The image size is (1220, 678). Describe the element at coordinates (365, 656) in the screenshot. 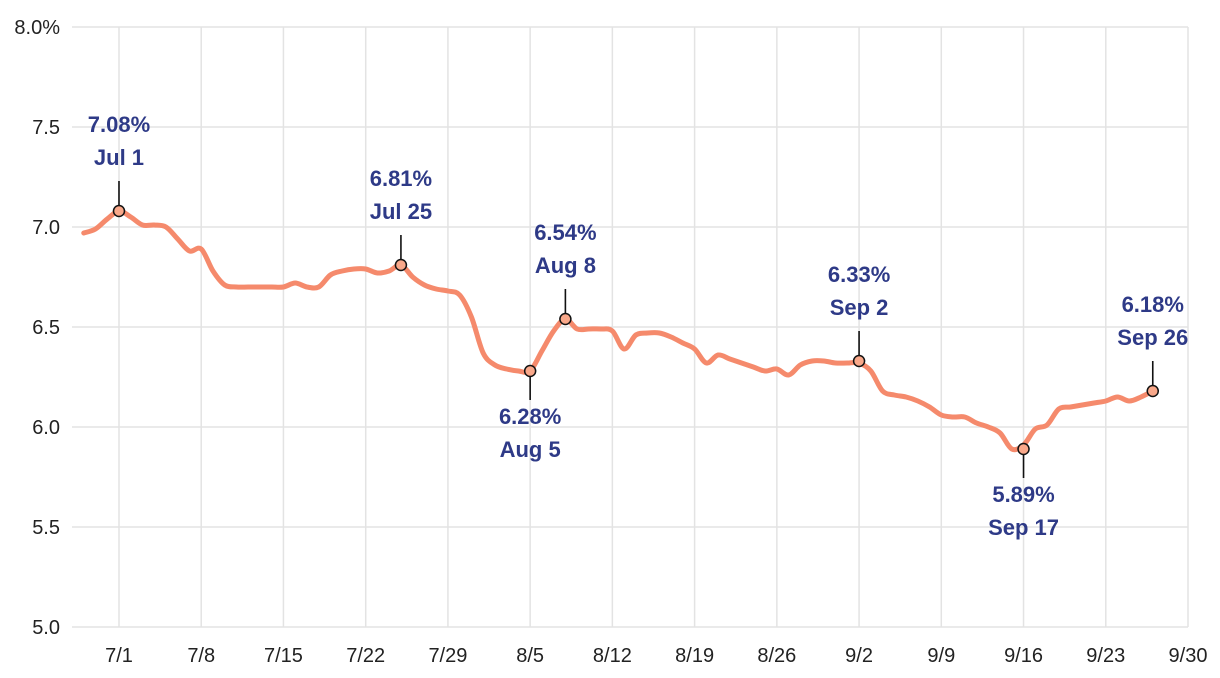

I see `x-tick-label: 7/22` at that location.